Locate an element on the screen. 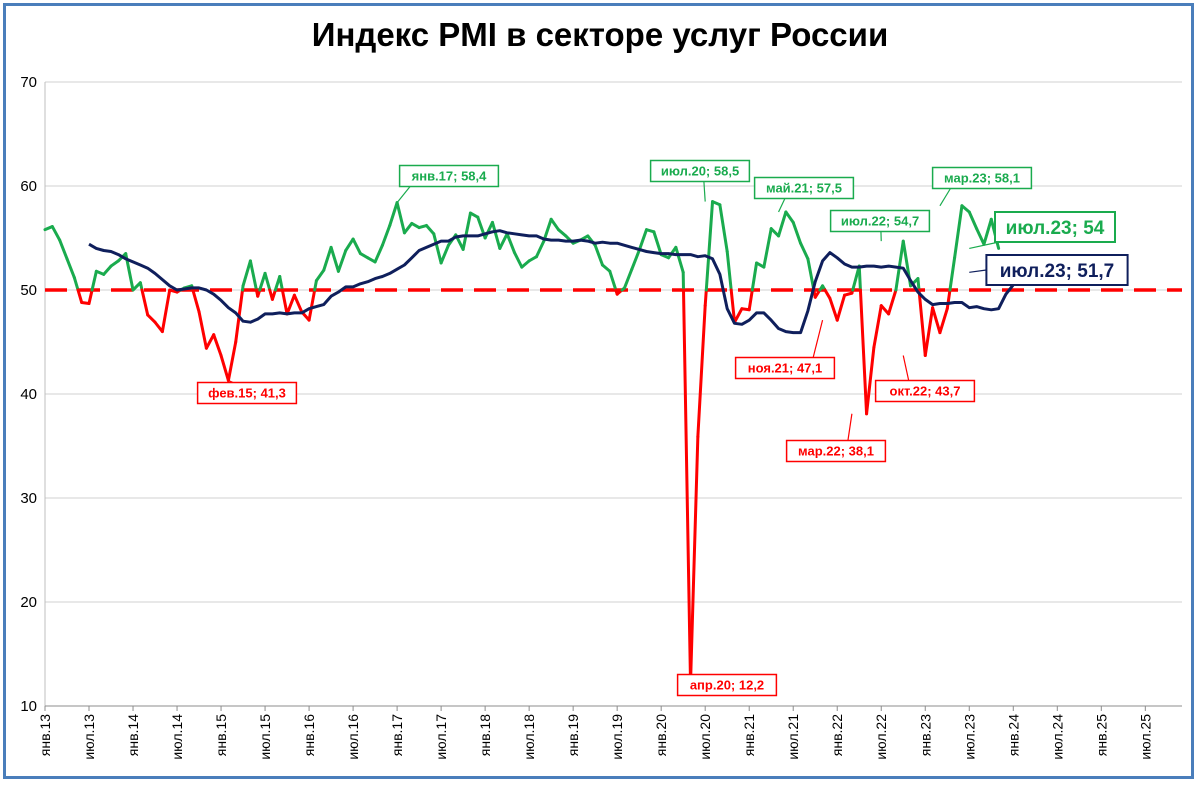  x-tick-label: янв.23 is located at coordinates (925, 735).